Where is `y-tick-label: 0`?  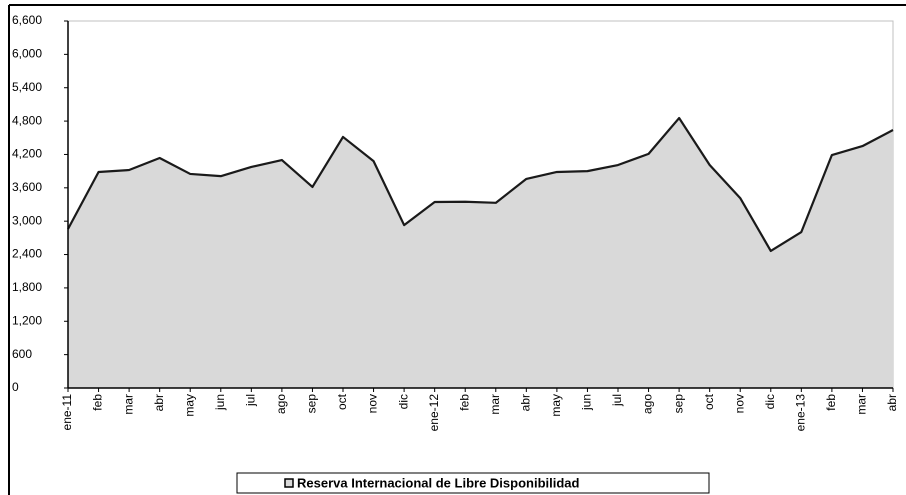
y-tick-label: 0 is located at coordinates (15, 387).